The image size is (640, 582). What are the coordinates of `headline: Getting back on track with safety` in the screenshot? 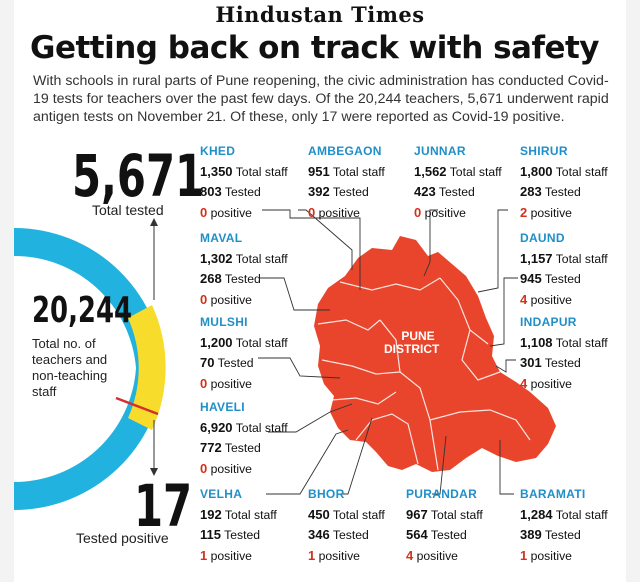 It's located at (315, 48).